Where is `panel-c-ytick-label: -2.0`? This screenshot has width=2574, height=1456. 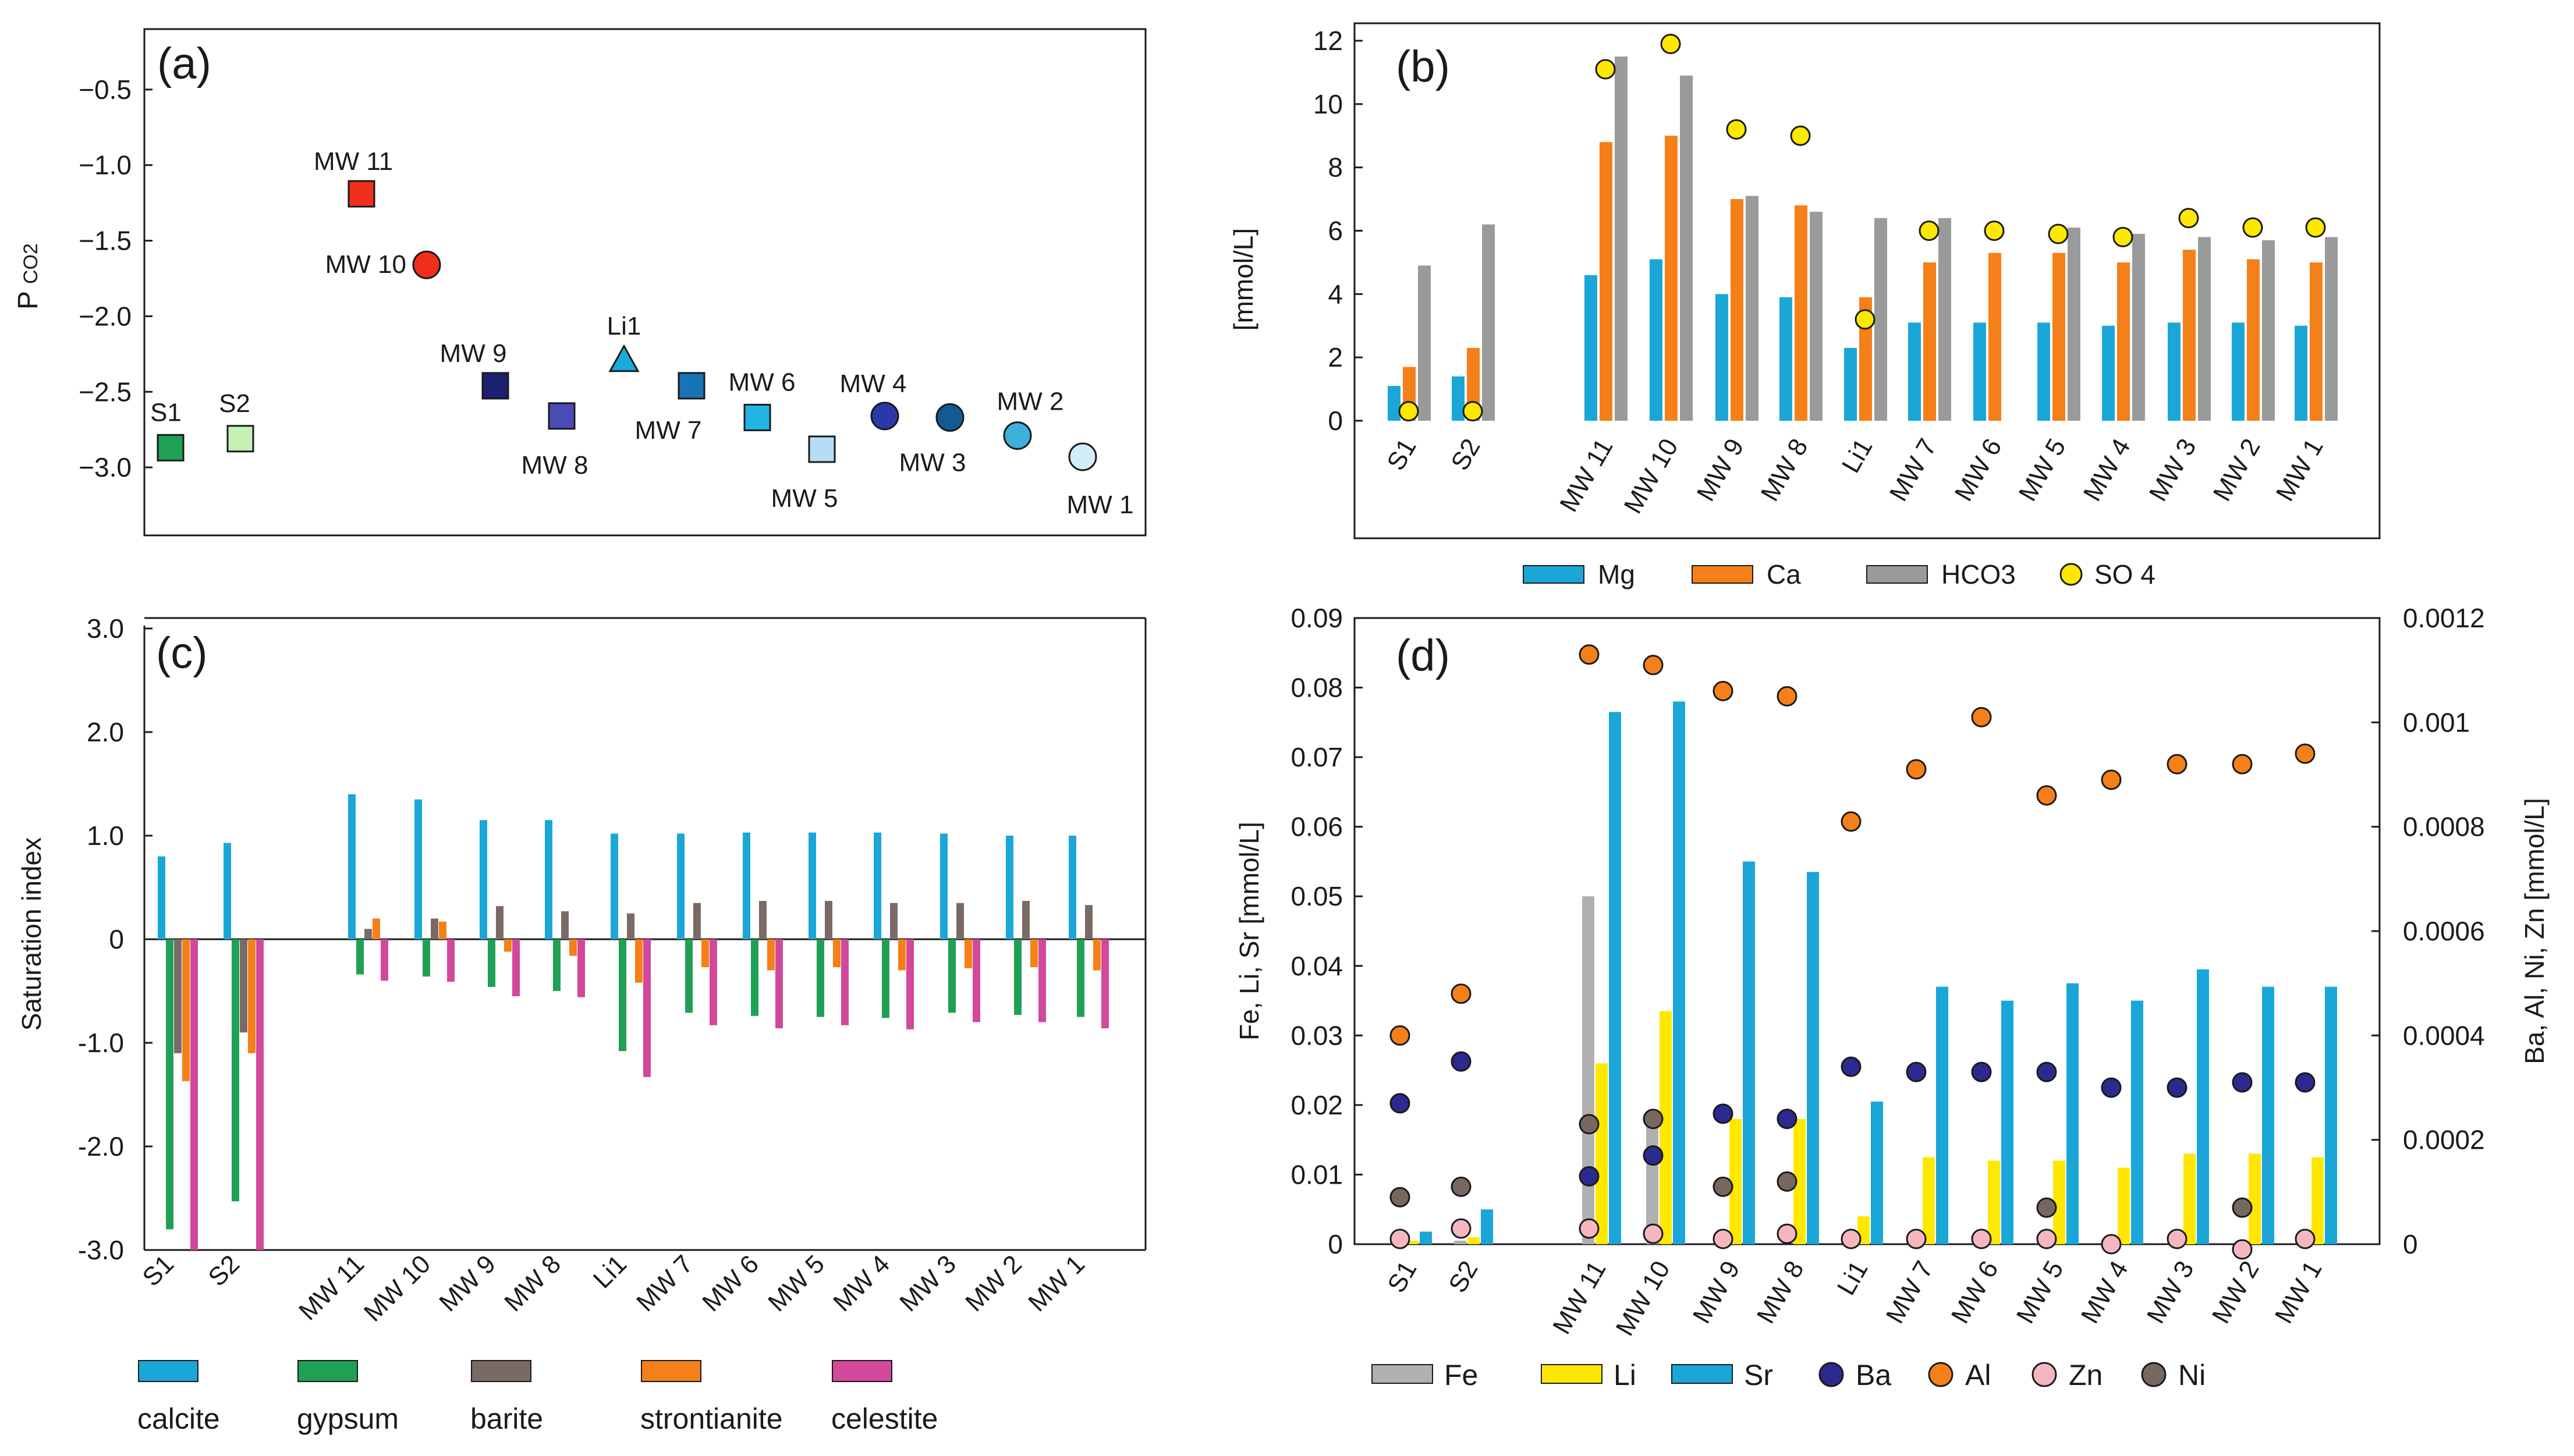
panel-c-ytick-label: -2.0 is located at coordinates (101, 1146).